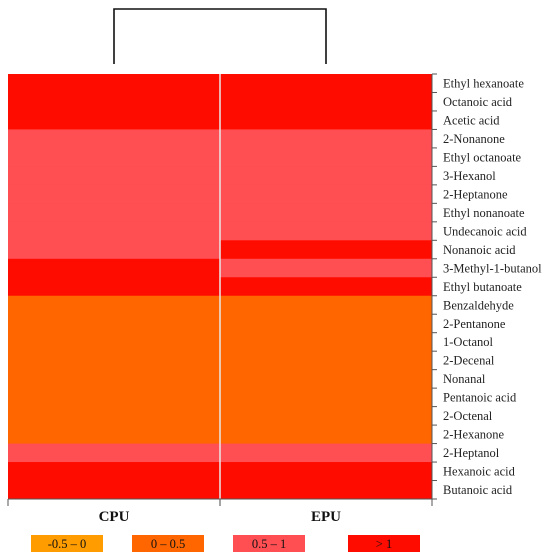 The width and height of the screenshot is (550, 559). I want to click on row-label: Hexanoic acid, so click(479, 472).